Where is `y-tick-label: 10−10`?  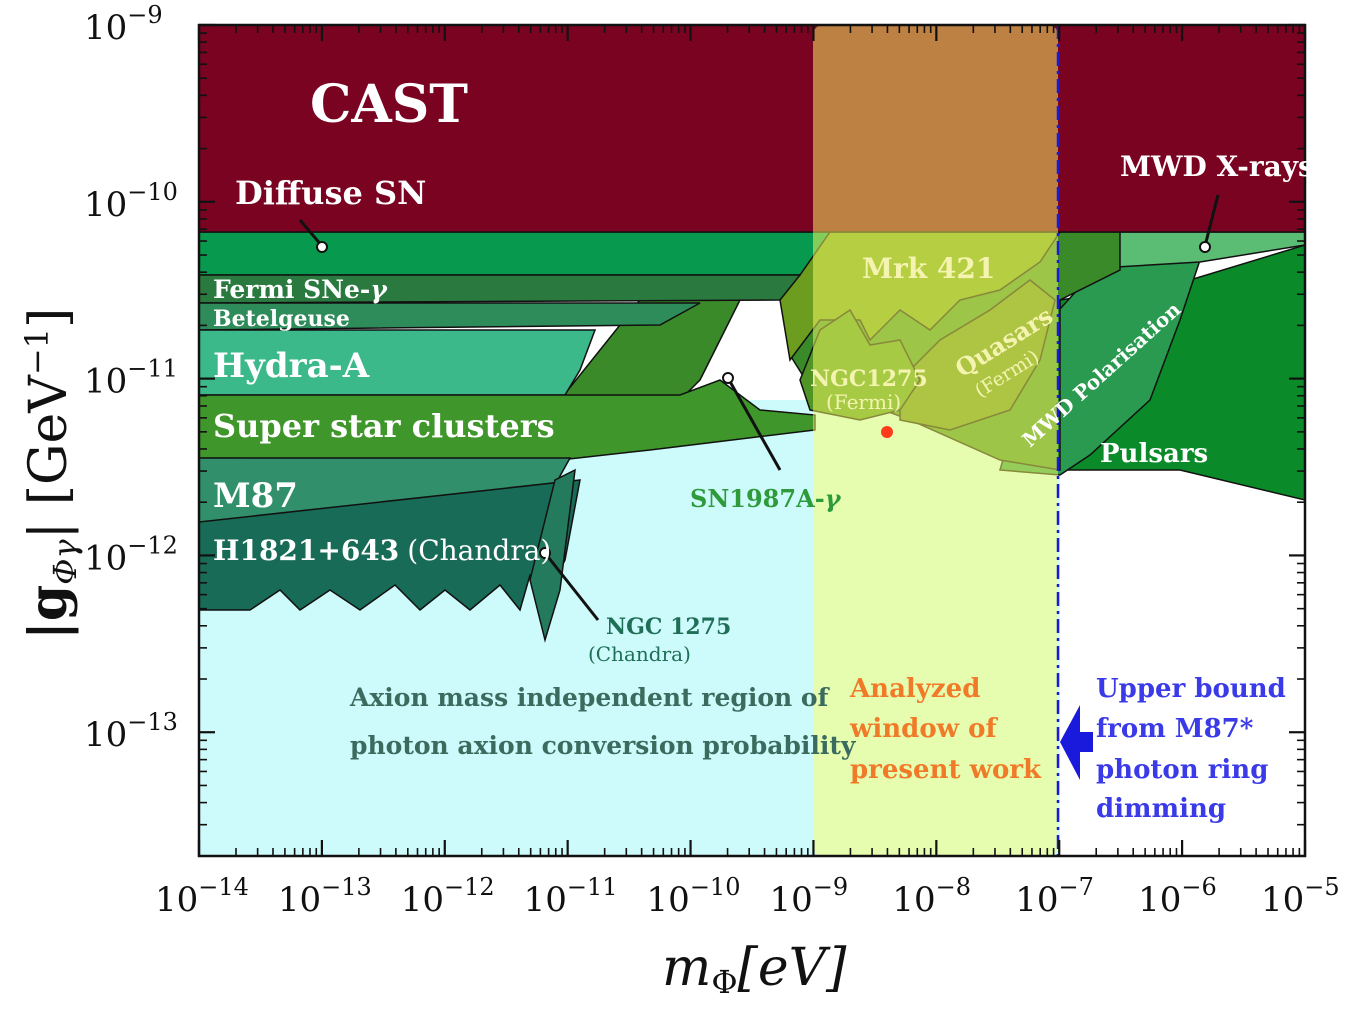 y-tick-label: 10−10 is located at coordinates (131, 201).